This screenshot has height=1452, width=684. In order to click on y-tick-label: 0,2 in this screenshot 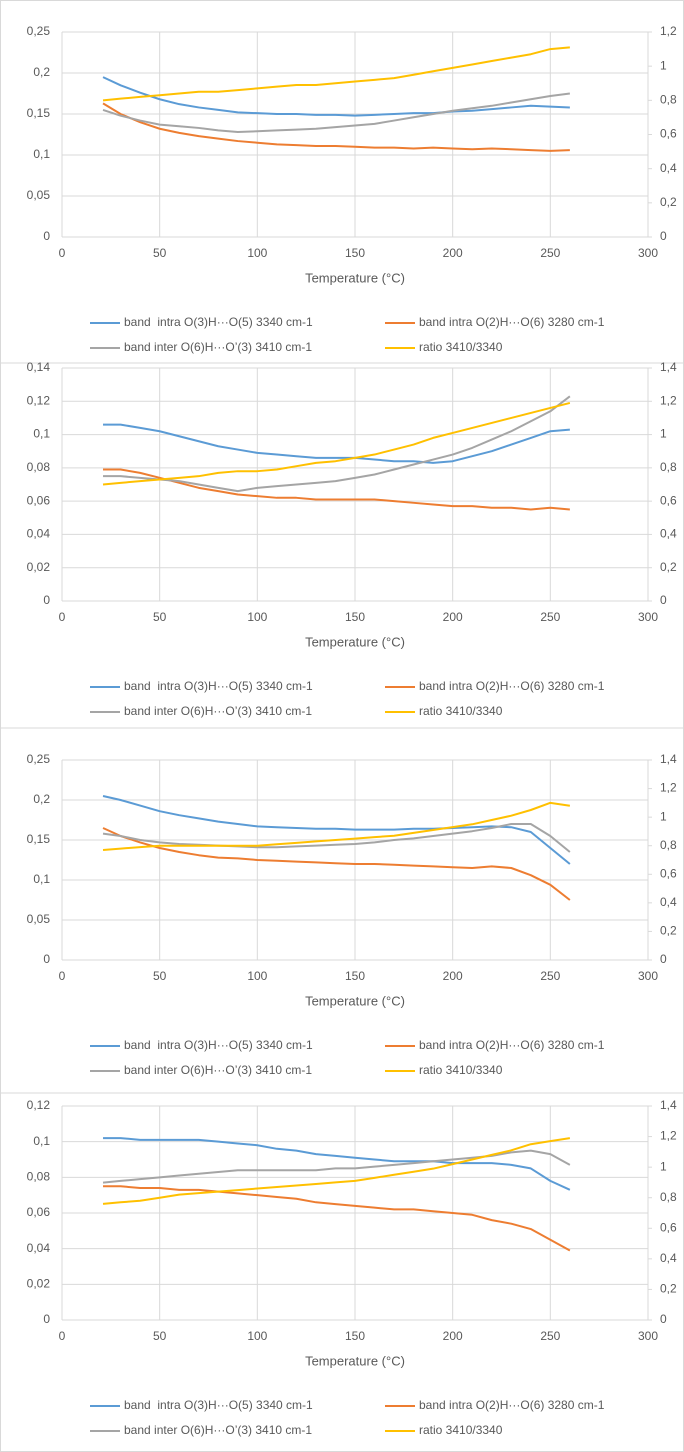, I will do `click(41, 72)`.